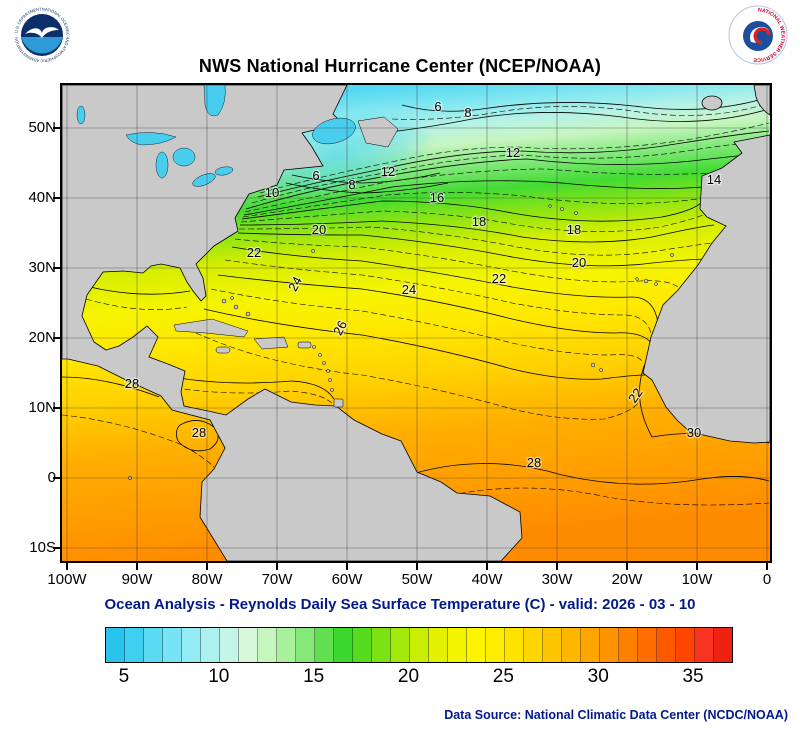 The height and width of the screenshot is (737, 800). Describe the element at coordinates (557, 579) in the screenshot. I see `lon-axis-label: 30W` at that location.